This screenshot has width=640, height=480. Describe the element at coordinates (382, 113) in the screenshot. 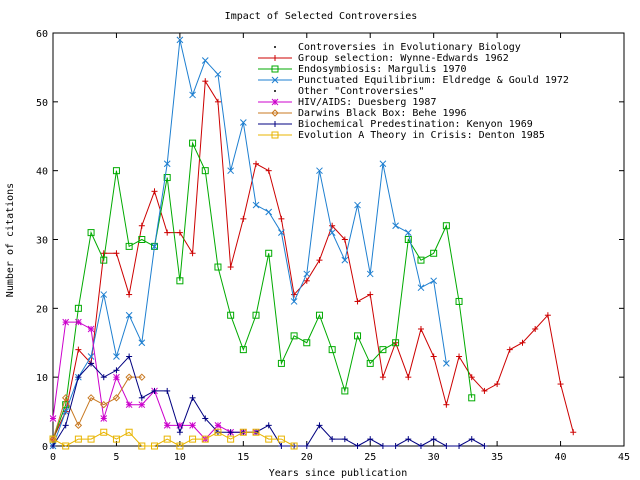

I see `legend-label: Darwins Black Box: Behe 1996` at that location.